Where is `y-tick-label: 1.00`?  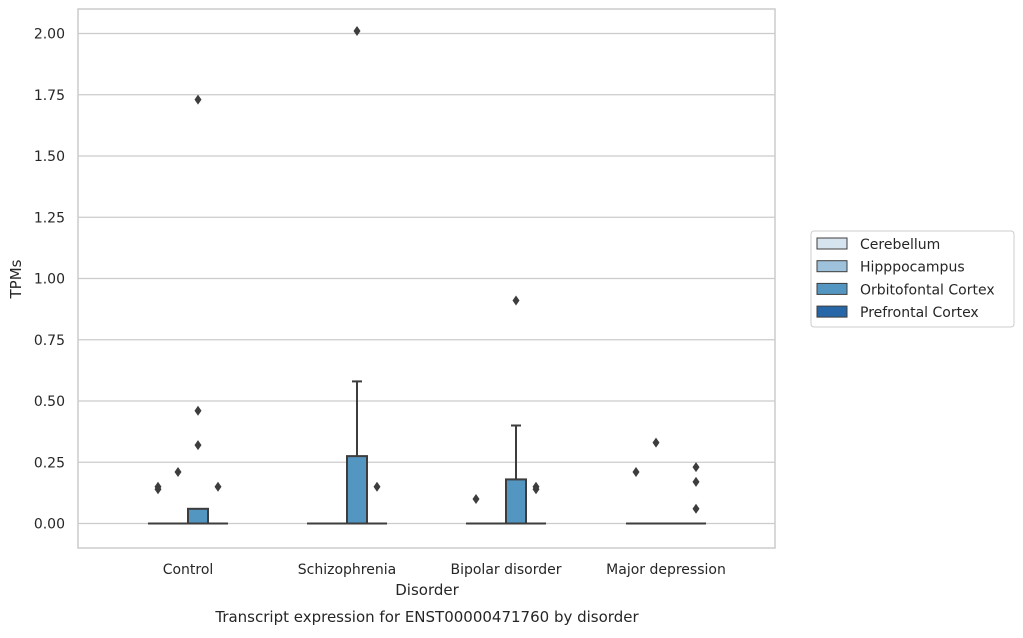 y-tick-label: 1.00 is located at coordinates (49, 280).